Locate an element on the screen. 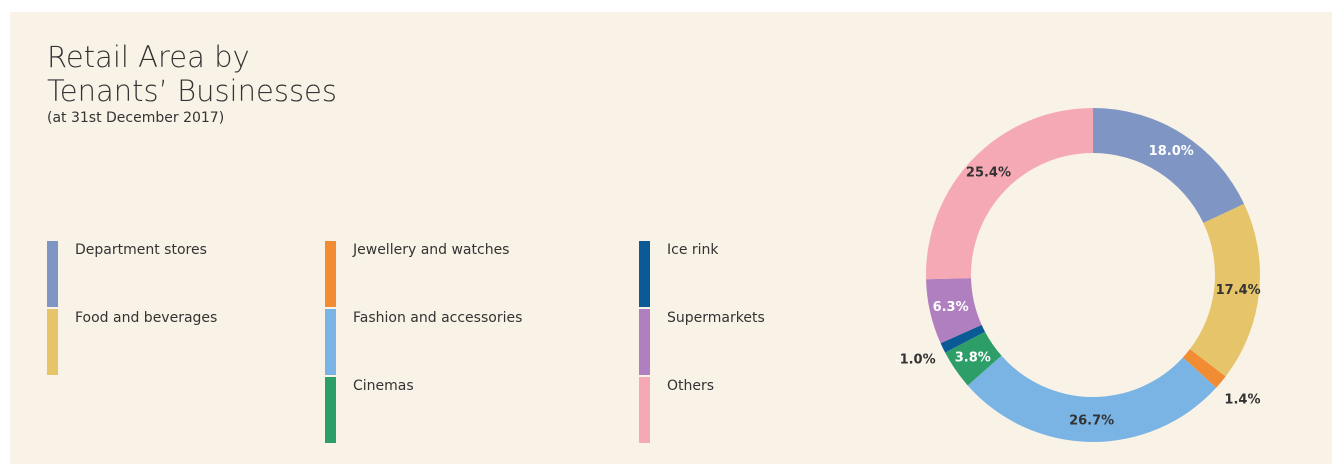  value-label: 18.0% is located at coordinates (1171, 151).